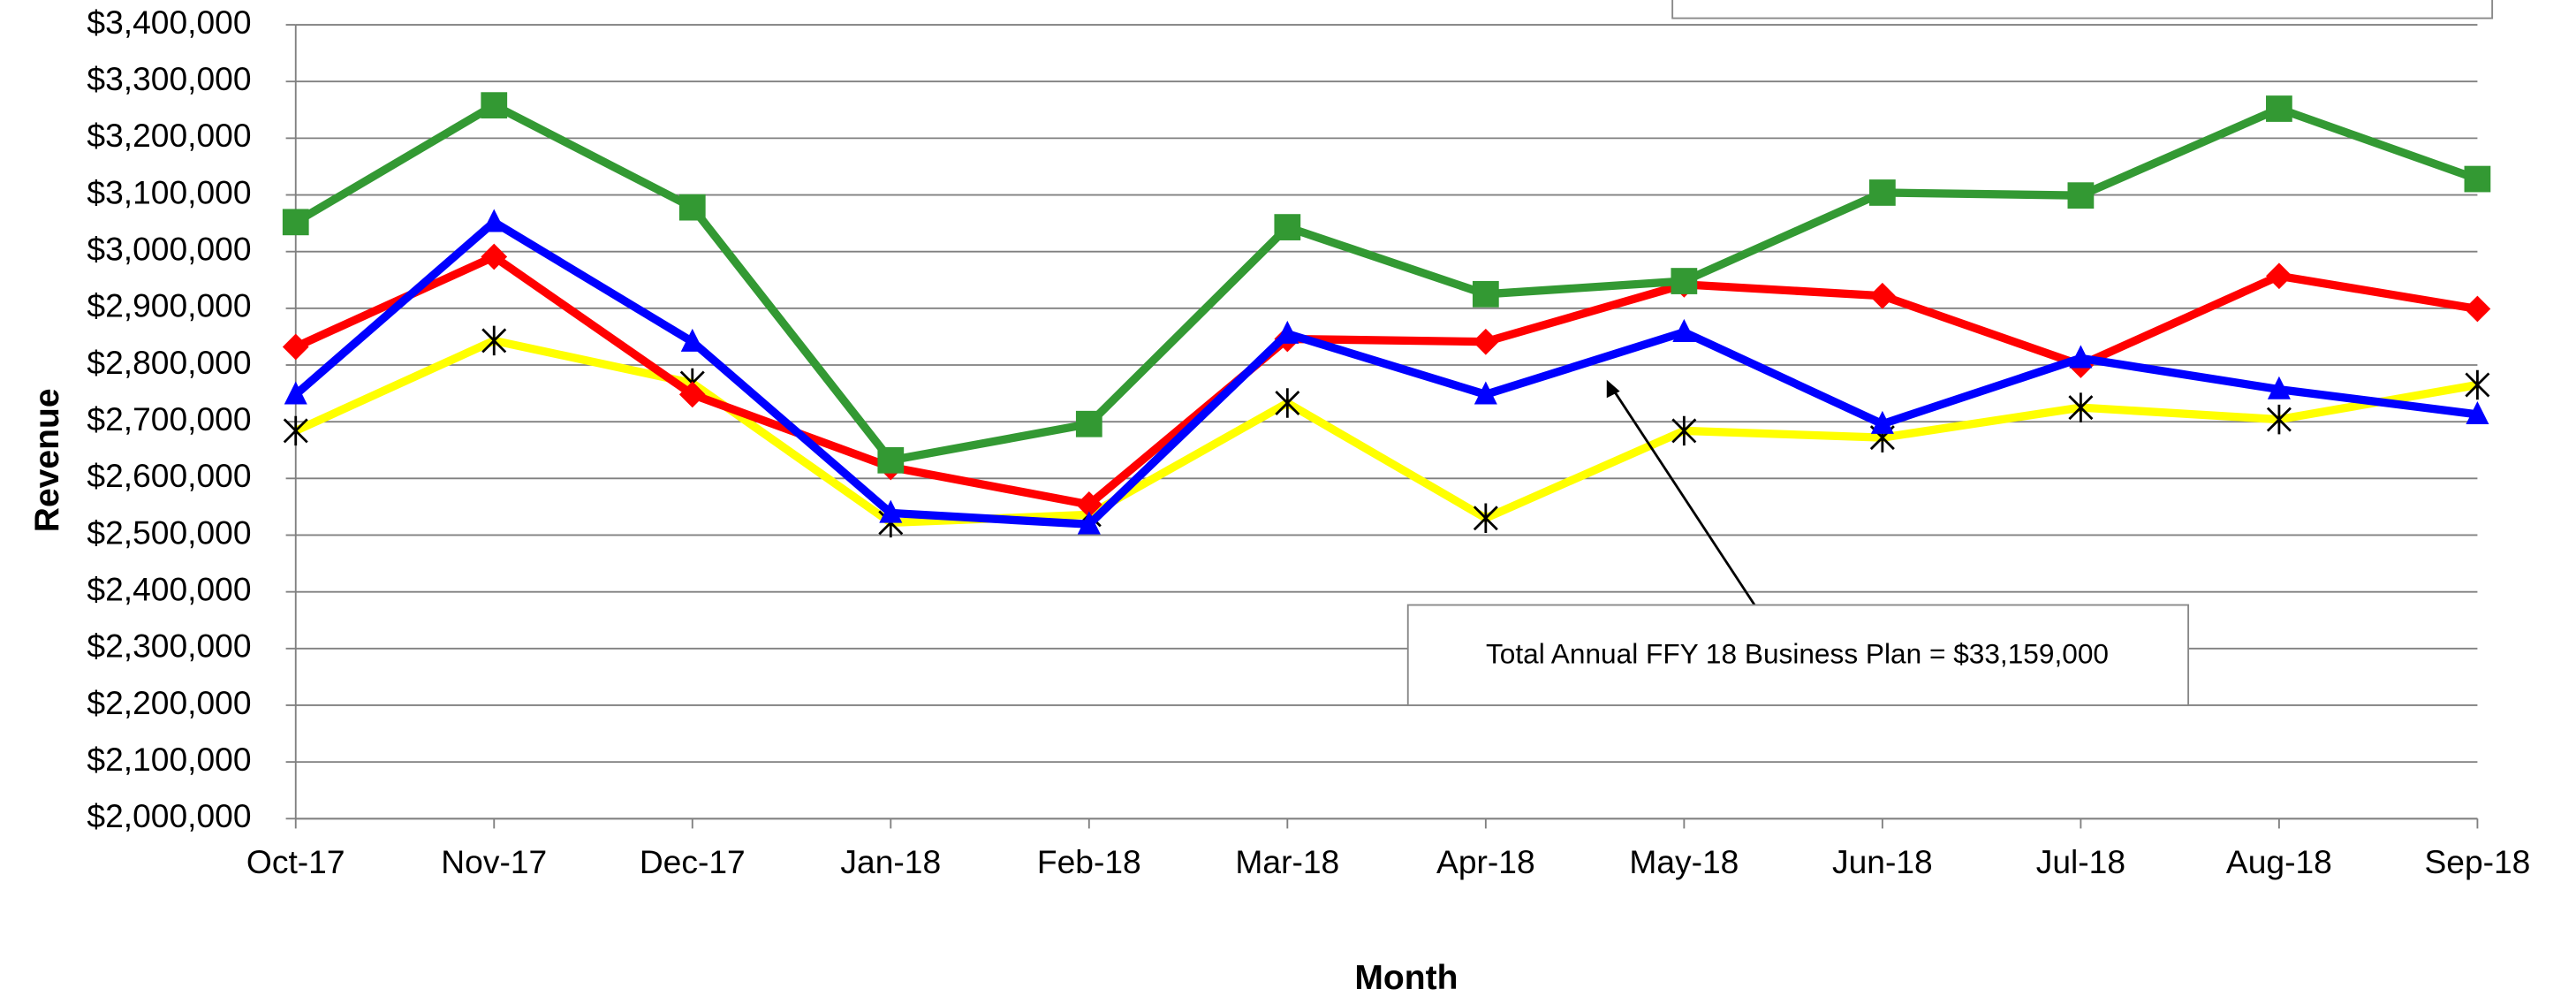  Describe the element at coordinates (494, 862) in the screenshot. I see `x-tick-label: Nov-17` at that location.